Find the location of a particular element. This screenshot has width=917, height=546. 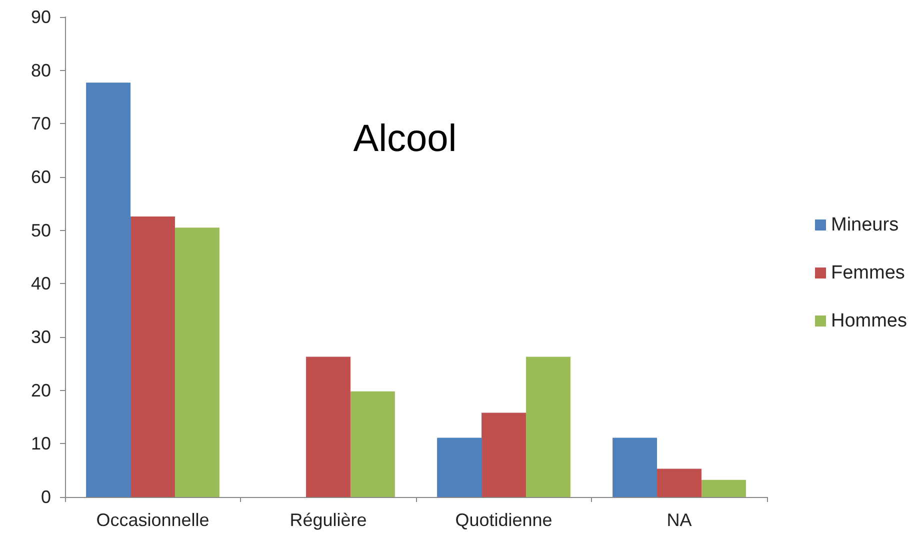

y-tick-label: 90 is located at coordinates (40, 17).